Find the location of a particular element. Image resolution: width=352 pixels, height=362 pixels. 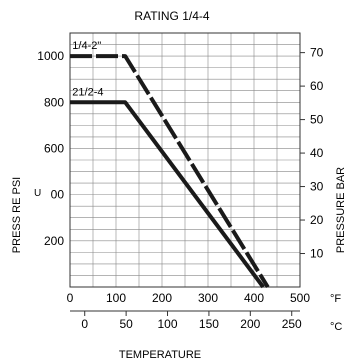

y-tick-label-psi: 800 is located at coordinates (54, 102).